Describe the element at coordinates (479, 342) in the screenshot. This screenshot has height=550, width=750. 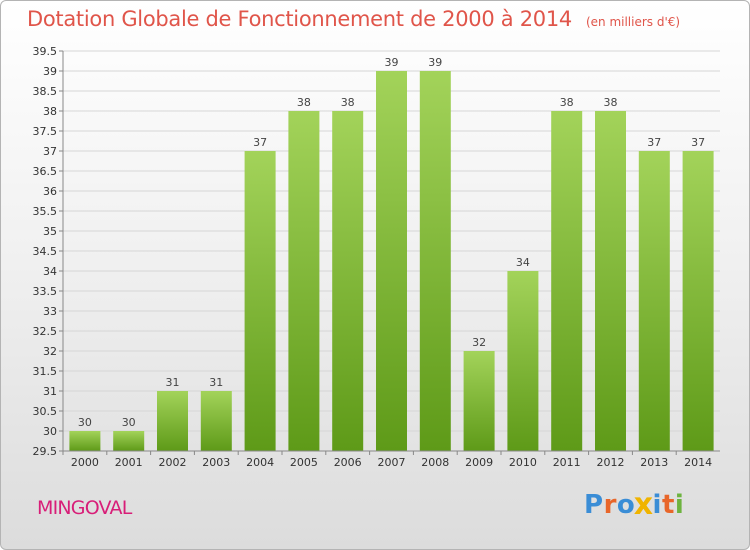
I see `data-label: 32` at that location.